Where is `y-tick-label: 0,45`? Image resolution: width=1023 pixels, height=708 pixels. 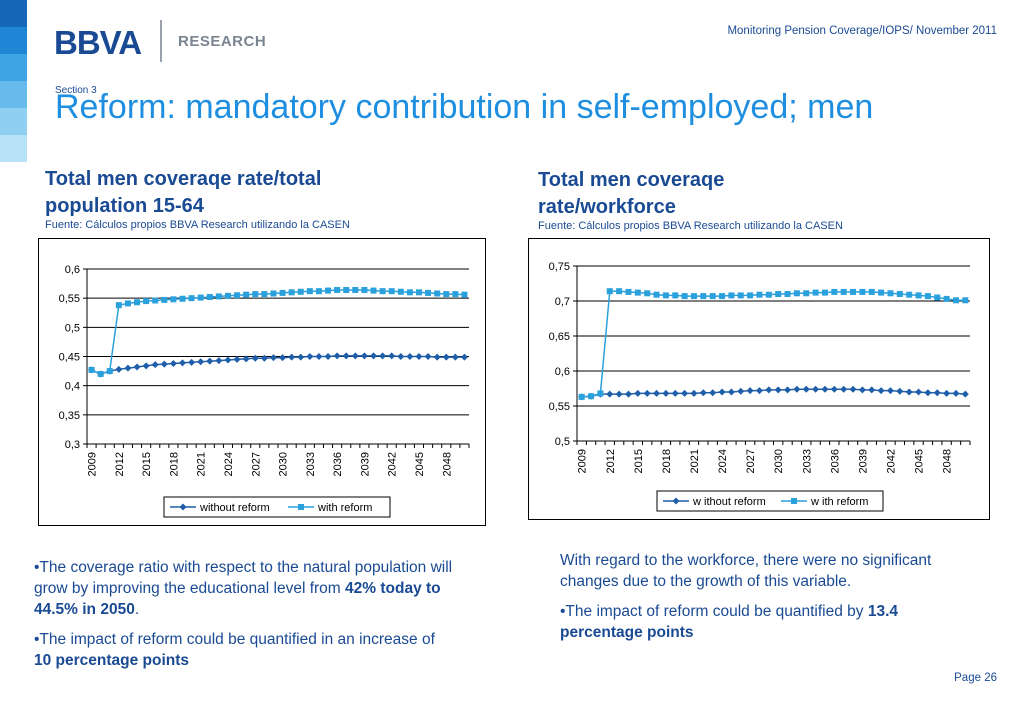
y-tick-label: 0,45 is located at coordinates (69, 358).